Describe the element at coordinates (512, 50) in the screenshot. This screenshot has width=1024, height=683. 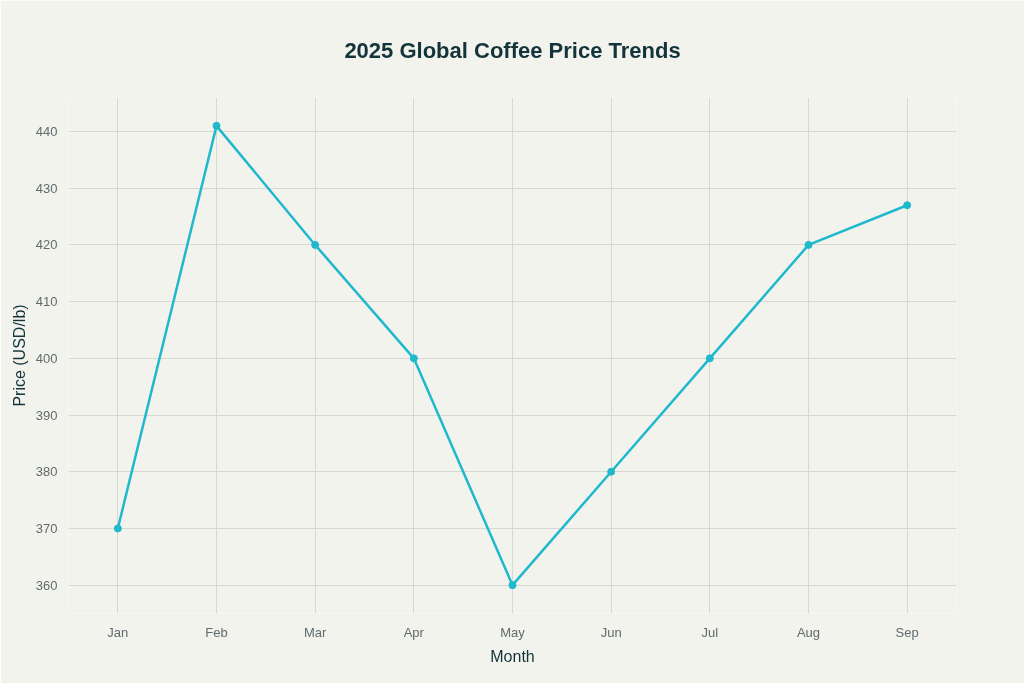
I see `chart-title: 2025 Global Coffee Price Trends` at that location.